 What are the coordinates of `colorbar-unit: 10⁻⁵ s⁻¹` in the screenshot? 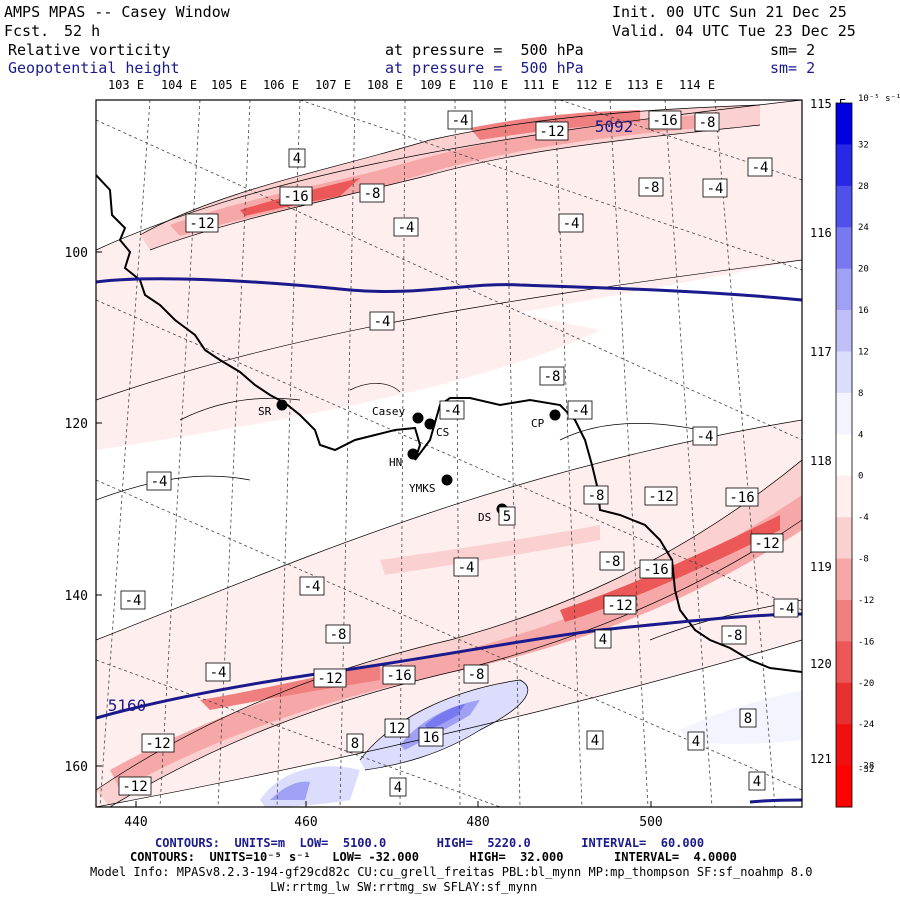 It's located at (879, 99).